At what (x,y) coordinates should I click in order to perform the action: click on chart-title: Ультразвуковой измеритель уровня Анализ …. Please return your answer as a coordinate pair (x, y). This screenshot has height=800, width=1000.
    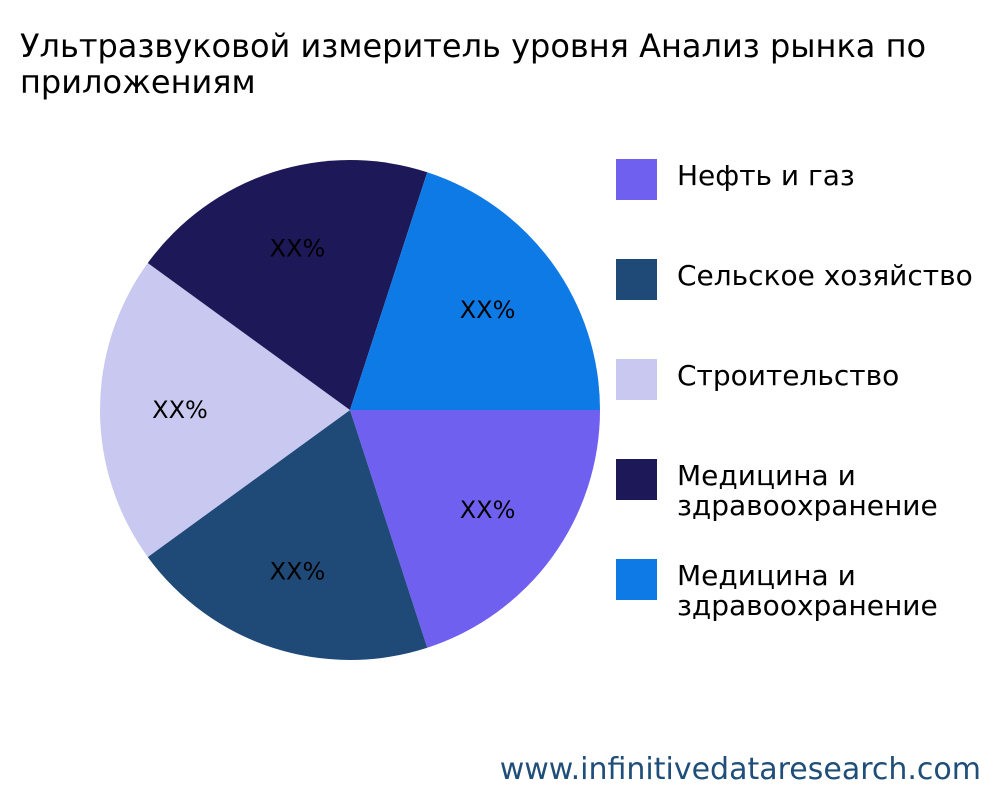
    Looking at the image, I should click on (507, 64).